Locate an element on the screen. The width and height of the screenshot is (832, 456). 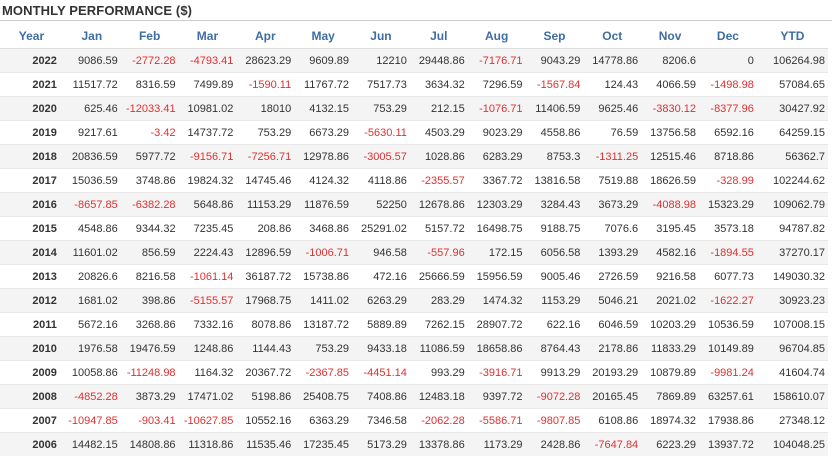
cell-mar: 14737.72 is located at coordinates (208, 133).